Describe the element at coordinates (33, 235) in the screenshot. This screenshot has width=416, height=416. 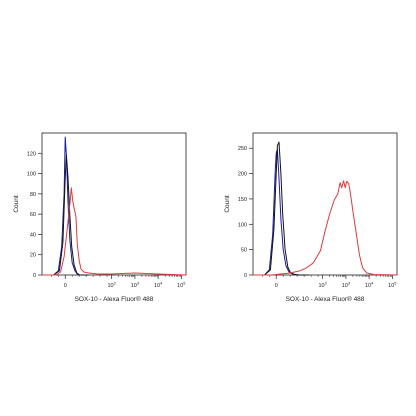
I see `y-tick-label: 40` at that location.